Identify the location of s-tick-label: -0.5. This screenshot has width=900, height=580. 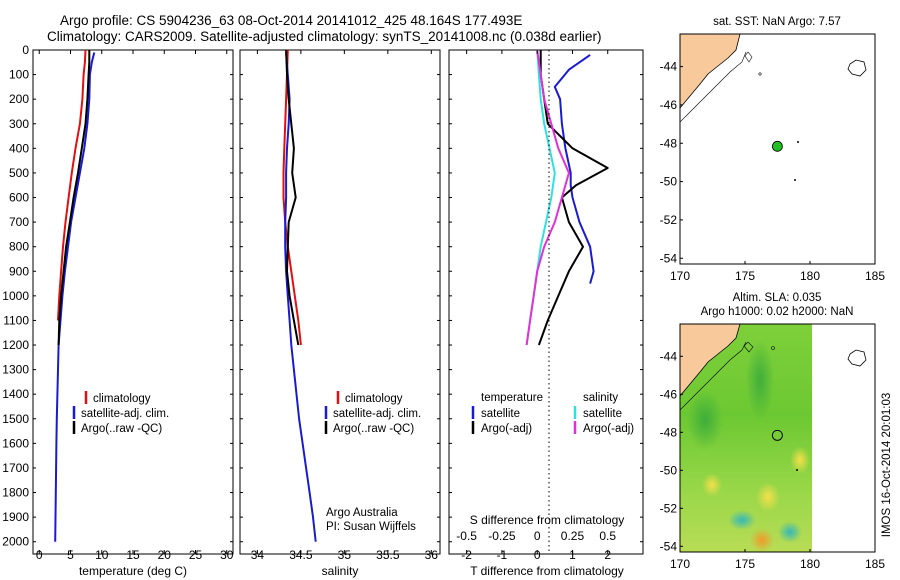
(466, 536).